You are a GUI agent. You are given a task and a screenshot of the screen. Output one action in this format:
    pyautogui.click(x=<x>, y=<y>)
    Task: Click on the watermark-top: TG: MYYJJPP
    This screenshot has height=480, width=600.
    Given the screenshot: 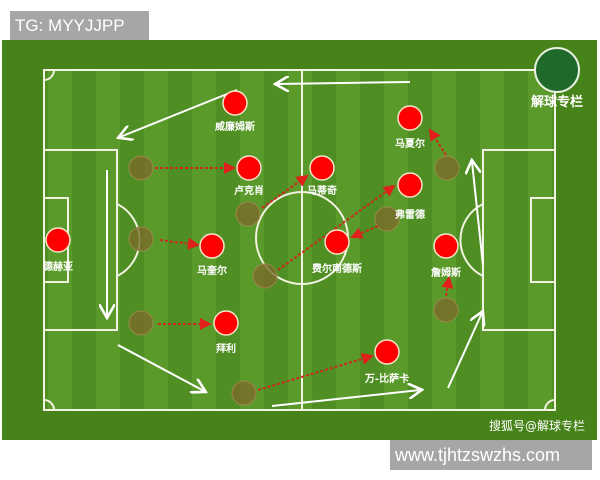 What is the action you would take?
    pyautogui.click(x=79, y=25)
    